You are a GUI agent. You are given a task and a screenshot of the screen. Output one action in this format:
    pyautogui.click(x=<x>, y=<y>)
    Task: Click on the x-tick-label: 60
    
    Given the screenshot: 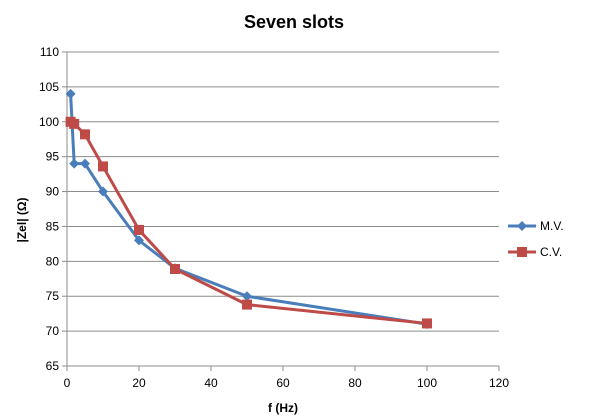 What is the action you would take?
    pyautogui.click(x=283, y=383)
    